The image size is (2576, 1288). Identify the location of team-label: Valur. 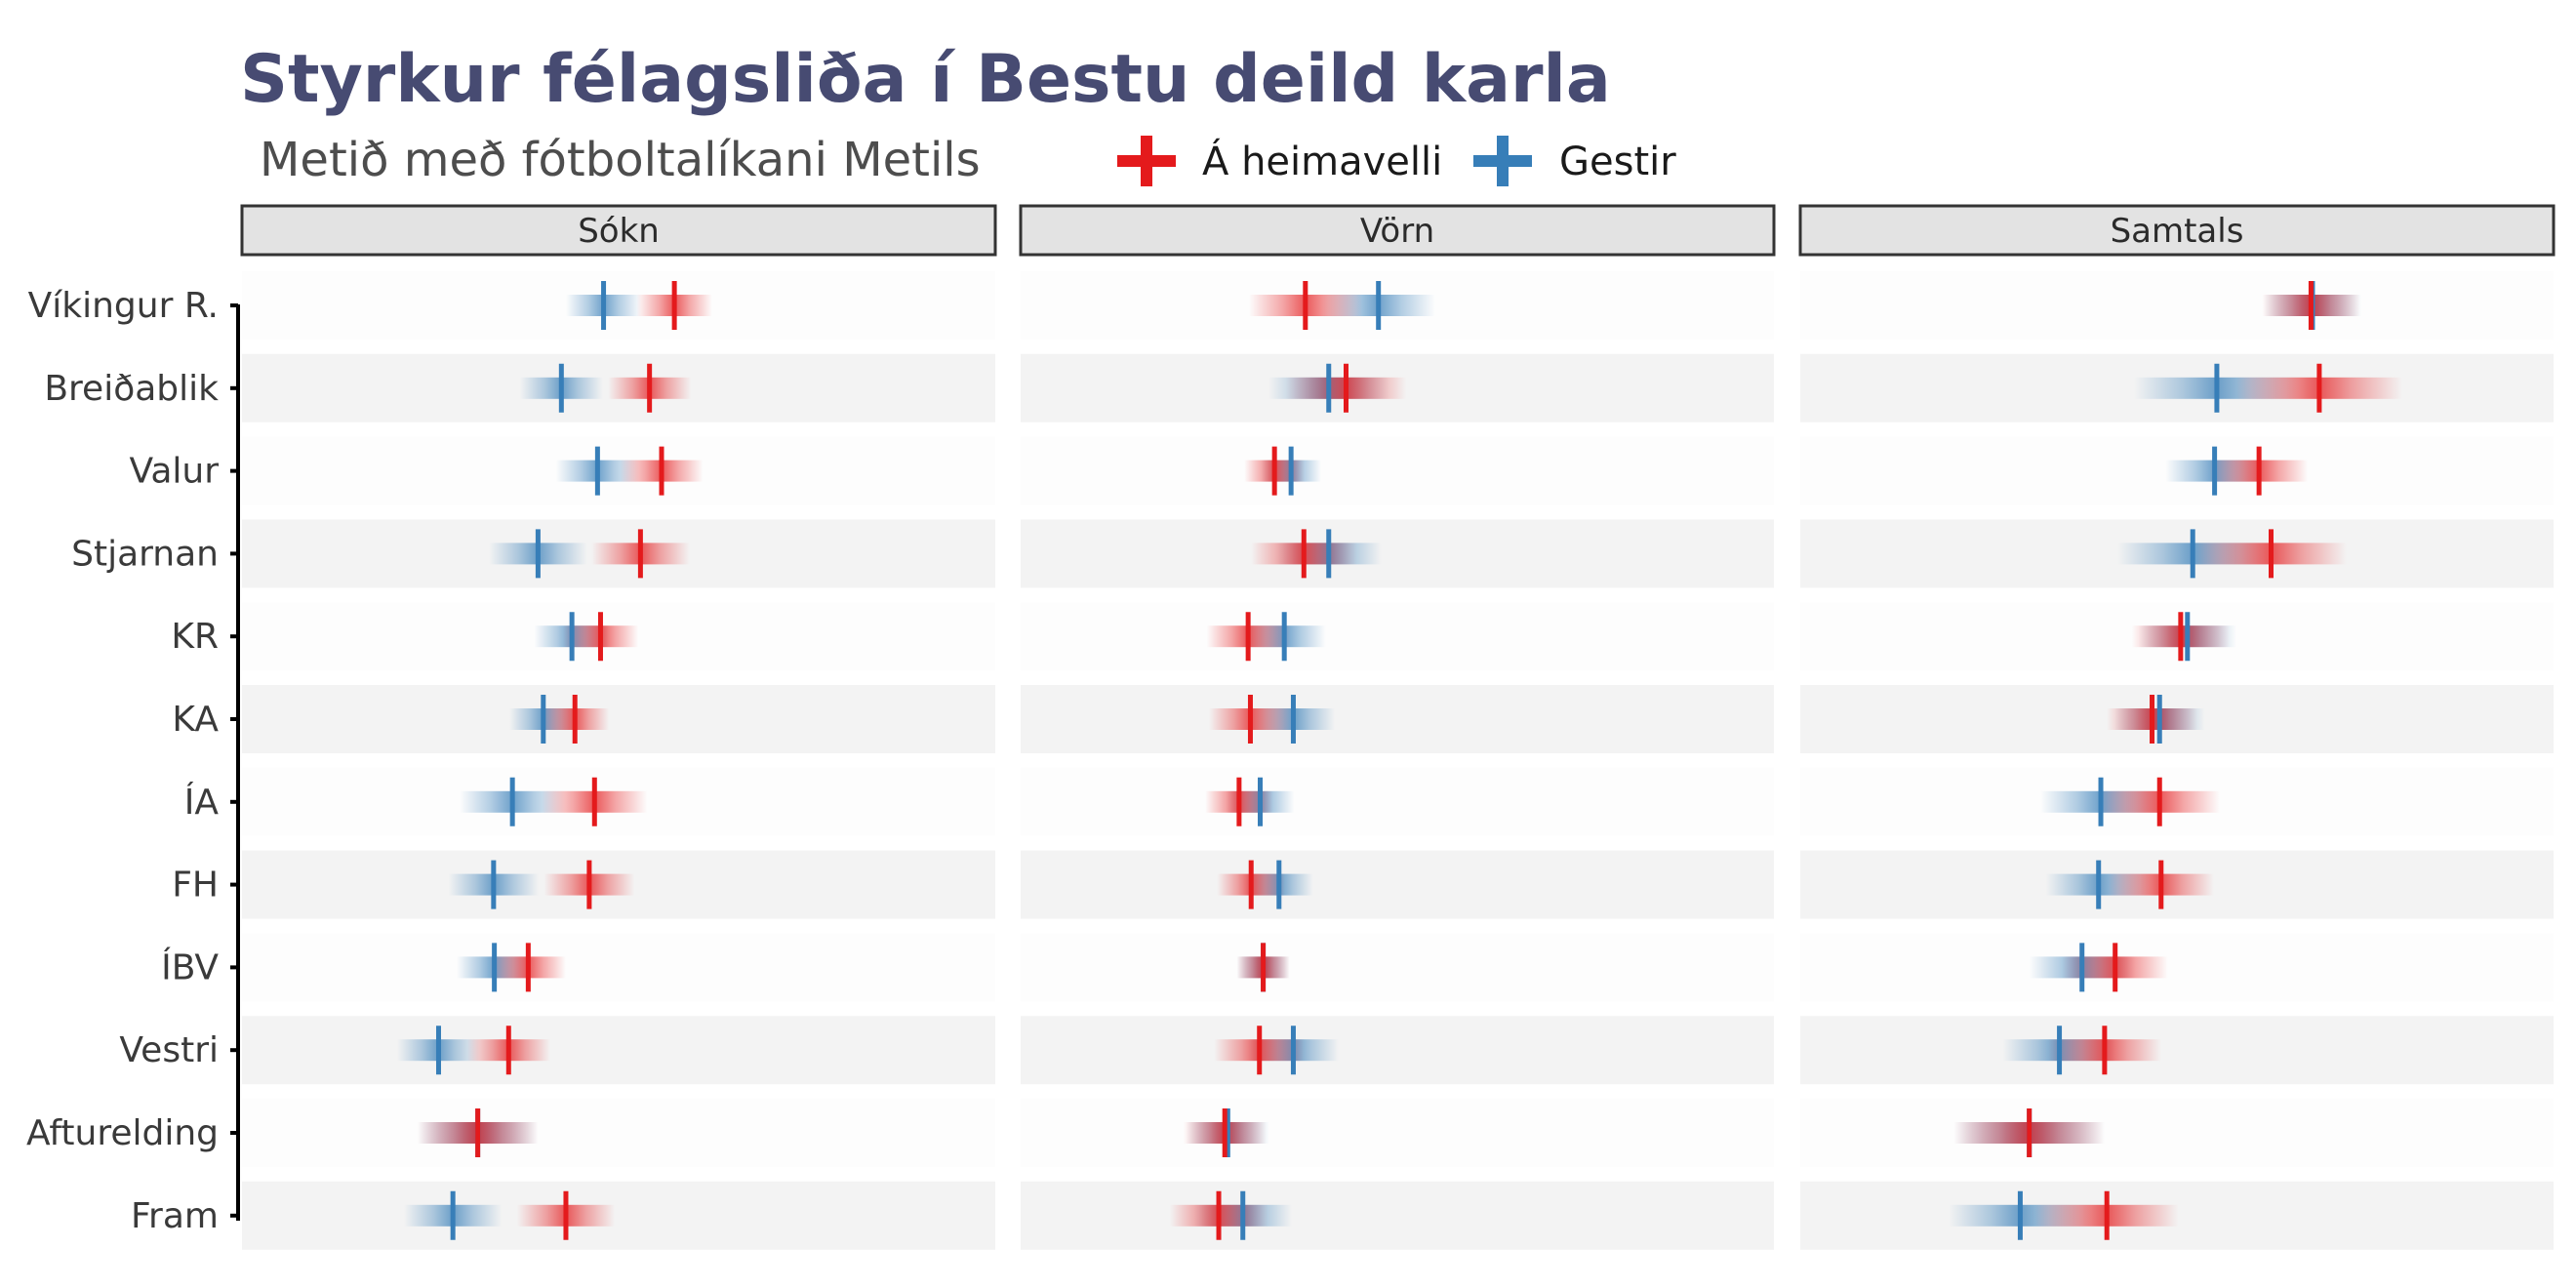
(174, 472).